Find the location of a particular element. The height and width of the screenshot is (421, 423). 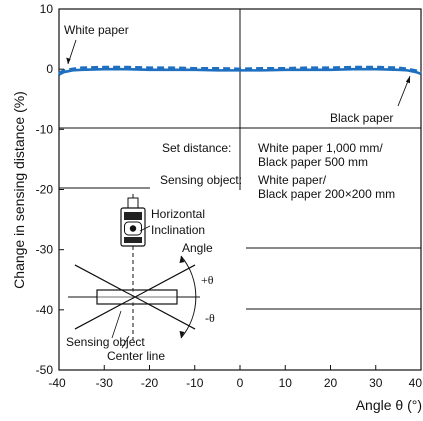

sensor-indicator-icon is located at coordinates (133, 216).